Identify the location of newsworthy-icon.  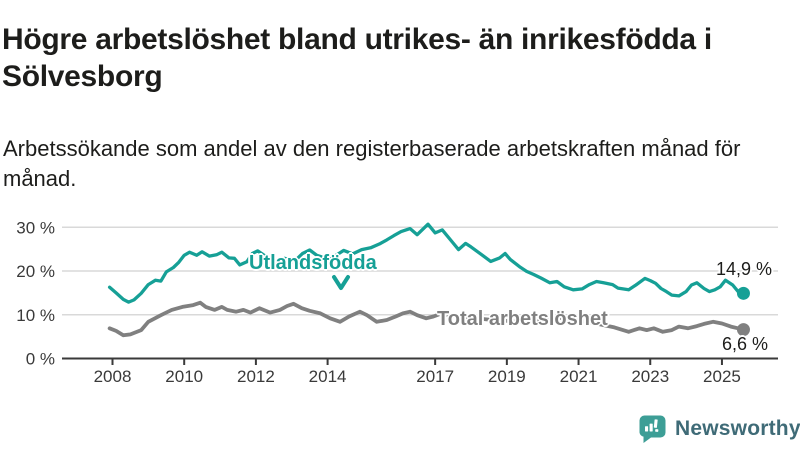
(652, 429).